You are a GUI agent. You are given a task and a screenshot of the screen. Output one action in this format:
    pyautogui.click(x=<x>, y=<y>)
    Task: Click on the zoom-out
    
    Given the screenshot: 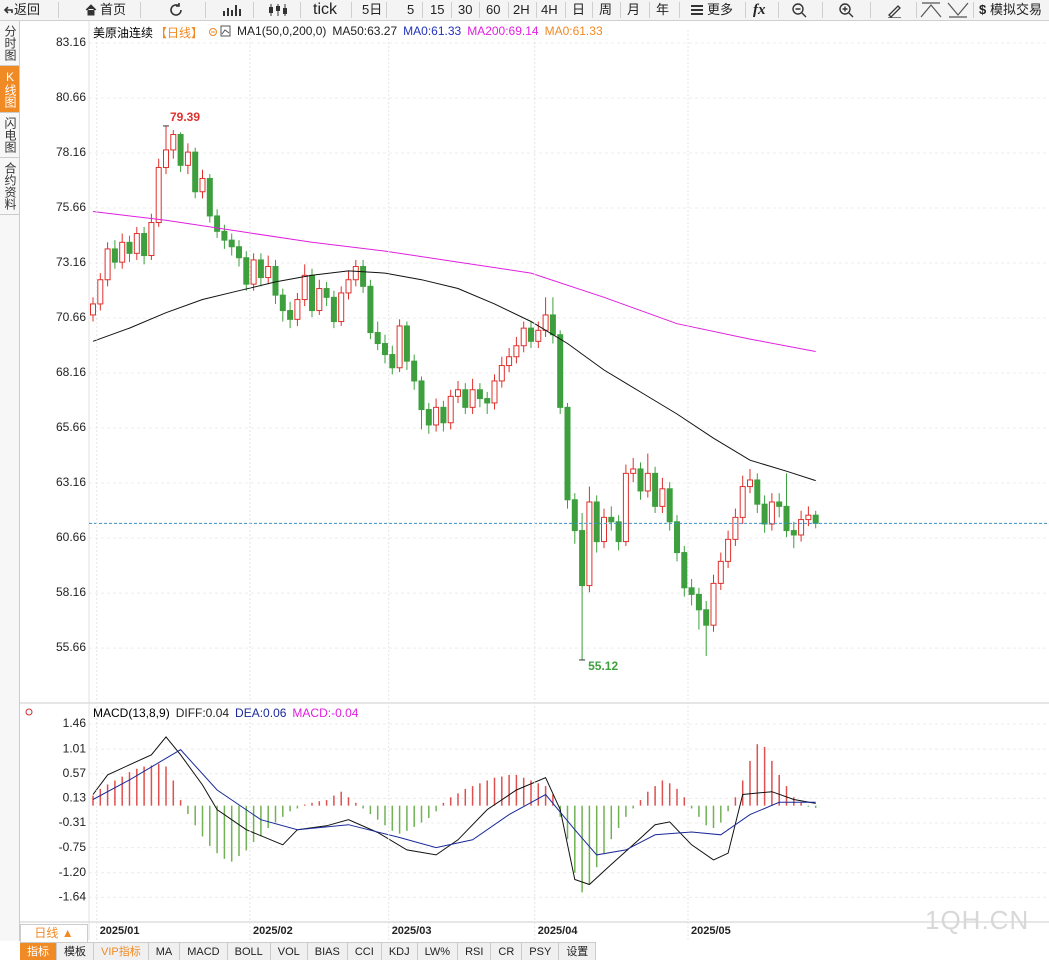 What is the action you would take?
    pyautogui.click(x=799, y=10)
    